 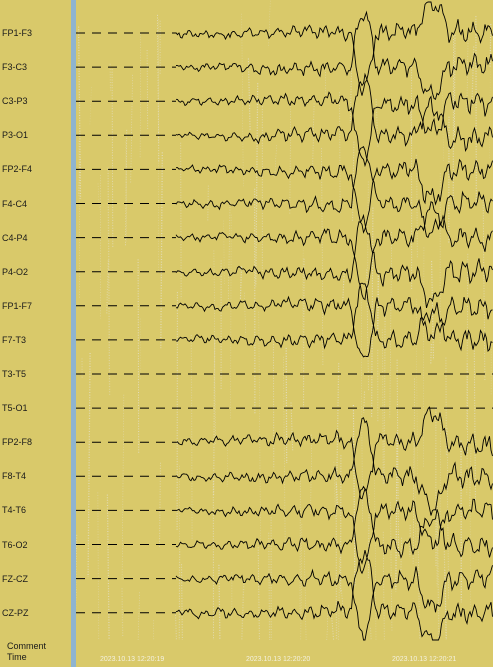 What do you see at coordinates (17, 657) in the screenshot?
I see `time-row-label: Time` at bounding box center [17, 657].